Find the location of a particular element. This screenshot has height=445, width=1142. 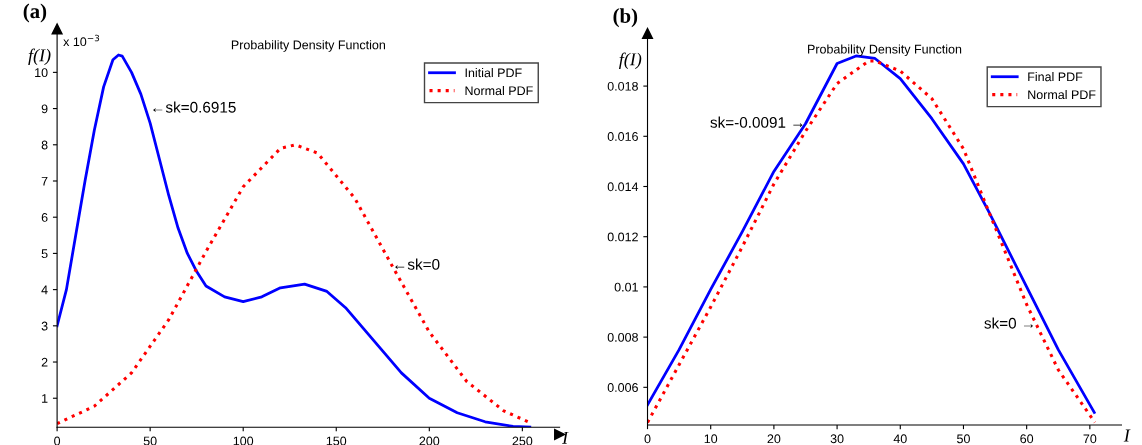

y-tick-label: 10 is located at coordinates (41, 73).